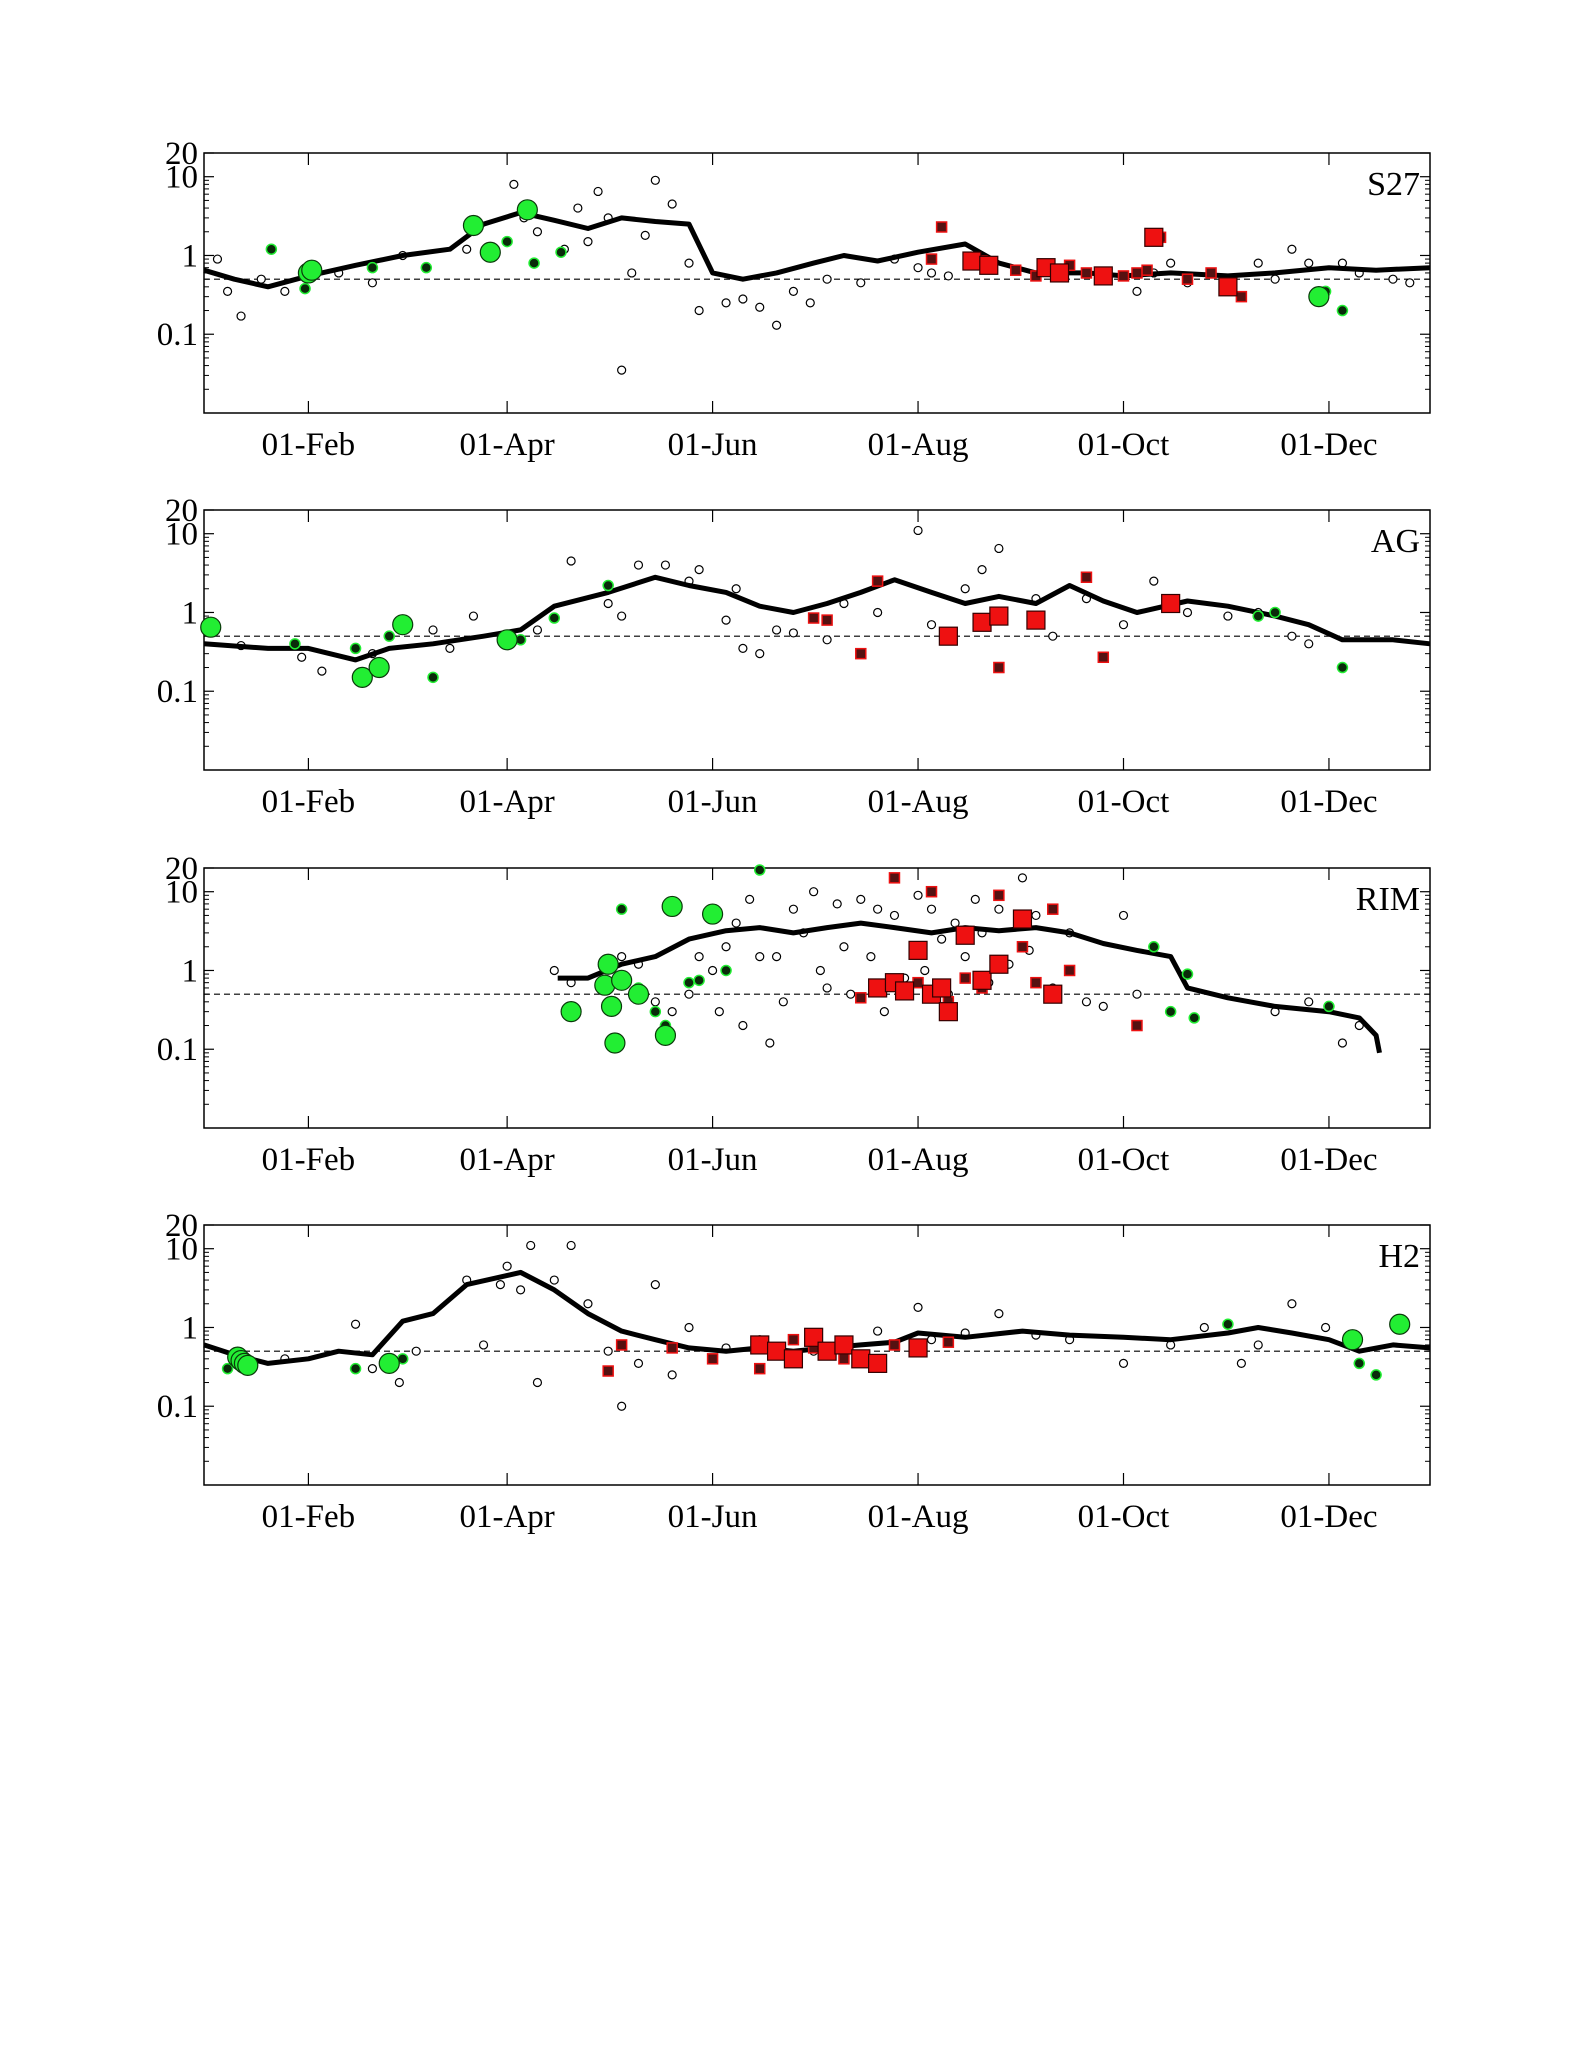 This screenshot has width=1578, height=2072. What do you see at coordinates (309, 1517) in the screenshot?
I see `x-tick-label: 01-Feb` at bounding box center [309, 1517].